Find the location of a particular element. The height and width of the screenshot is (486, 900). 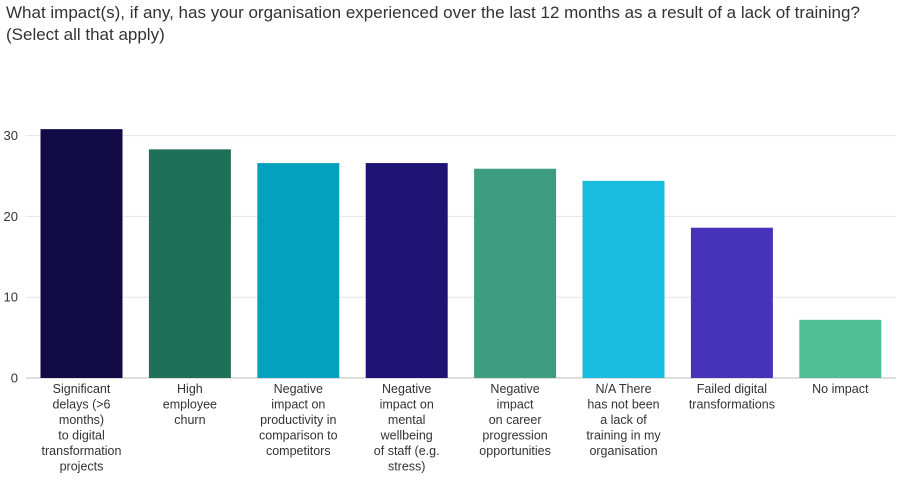

x-category-label-line: transformation is located at coordinates (82, 451).